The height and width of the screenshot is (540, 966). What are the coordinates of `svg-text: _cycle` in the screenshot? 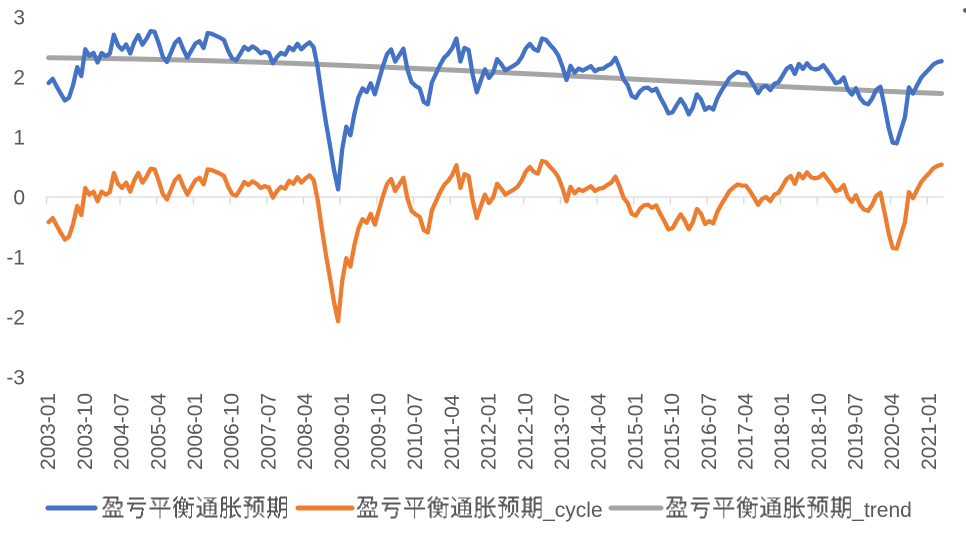 It's located at (572, 510).